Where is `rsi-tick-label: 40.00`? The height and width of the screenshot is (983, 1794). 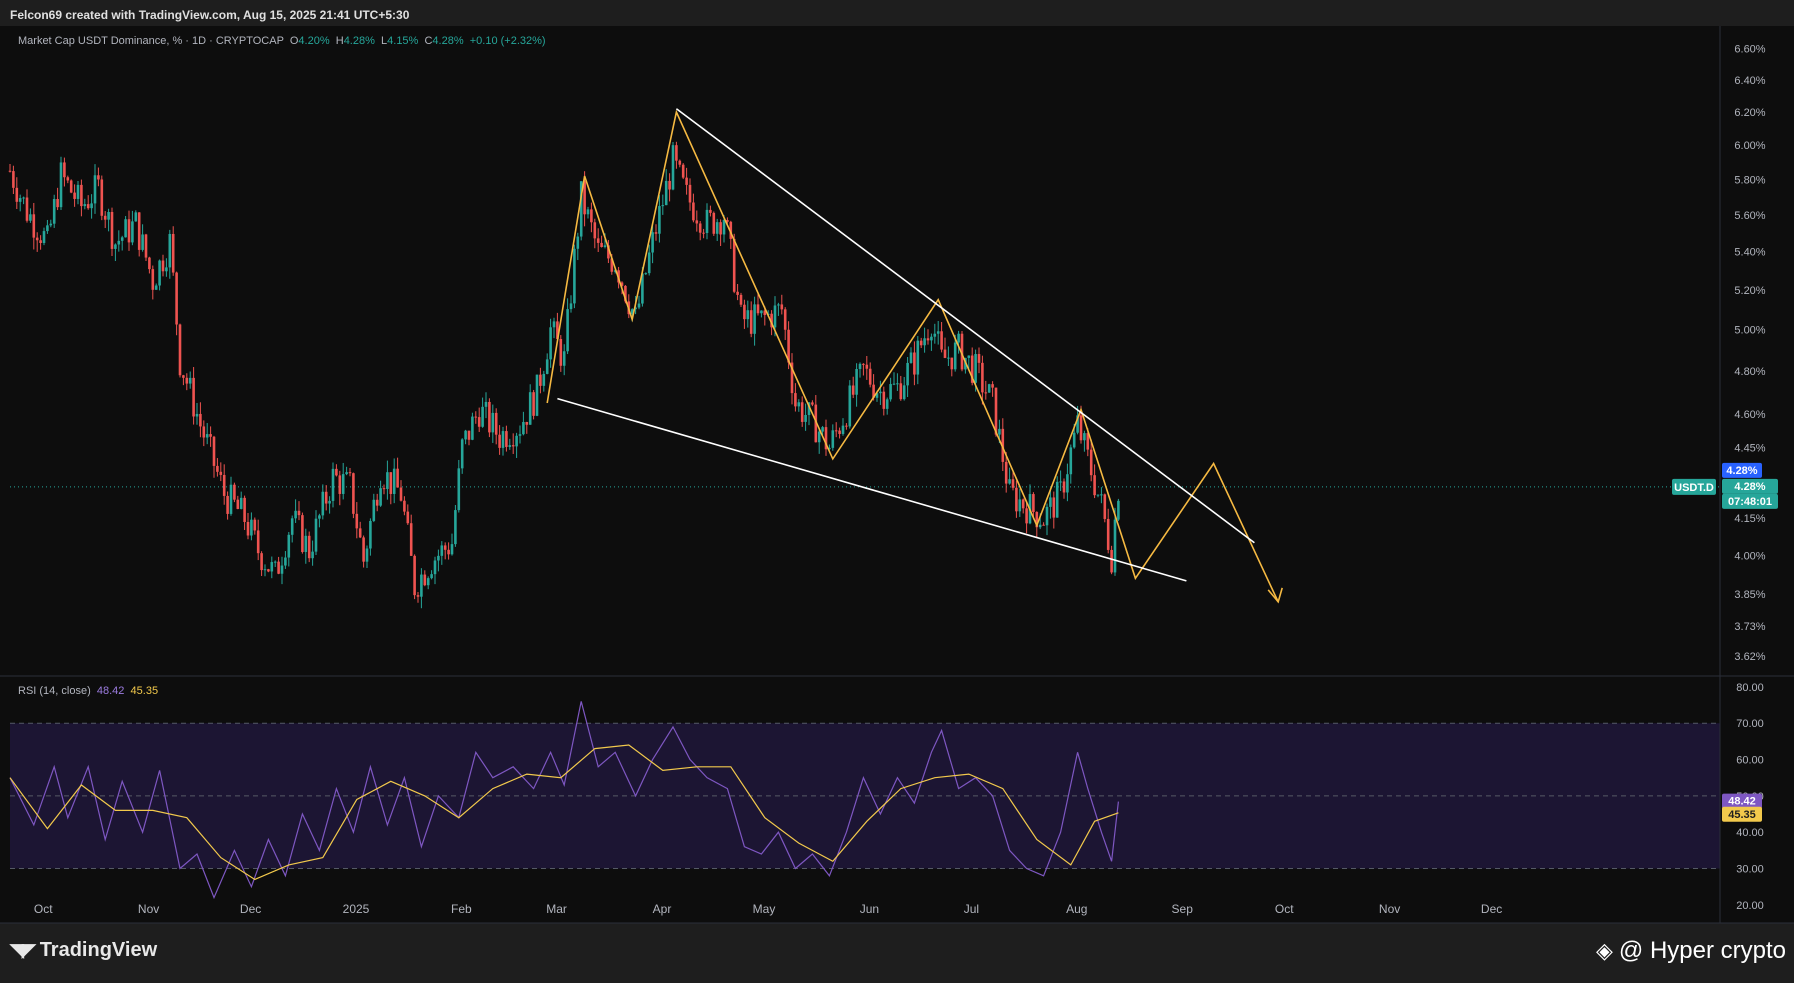
rsi-tick-label: 40.00 is located at coordinates (1750, 833).